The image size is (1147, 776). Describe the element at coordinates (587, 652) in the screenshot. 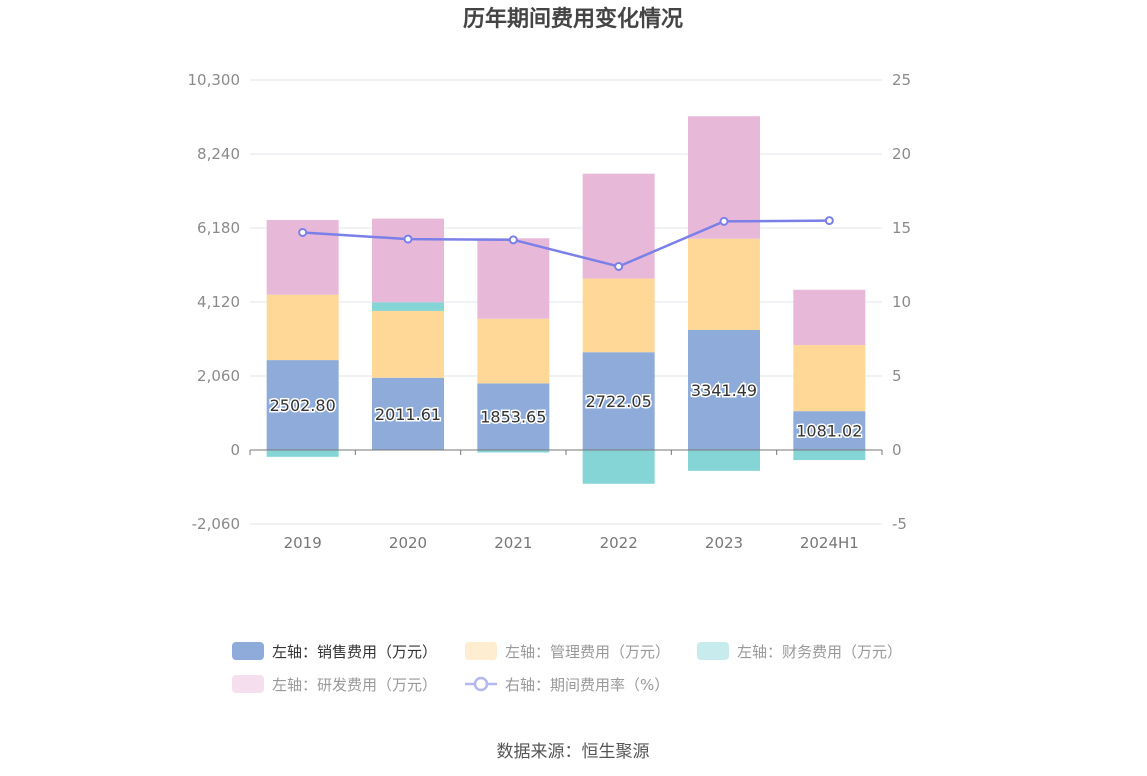

I see `legend-label: 左轴：管理费用（万元）` at that location.